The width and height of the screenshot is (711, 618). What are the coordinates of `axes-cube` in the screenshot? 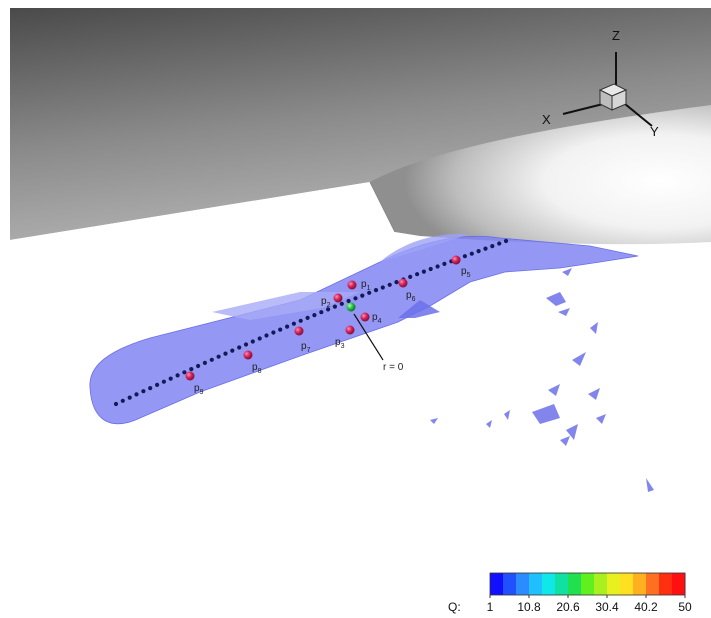 It's located at (613, 97).